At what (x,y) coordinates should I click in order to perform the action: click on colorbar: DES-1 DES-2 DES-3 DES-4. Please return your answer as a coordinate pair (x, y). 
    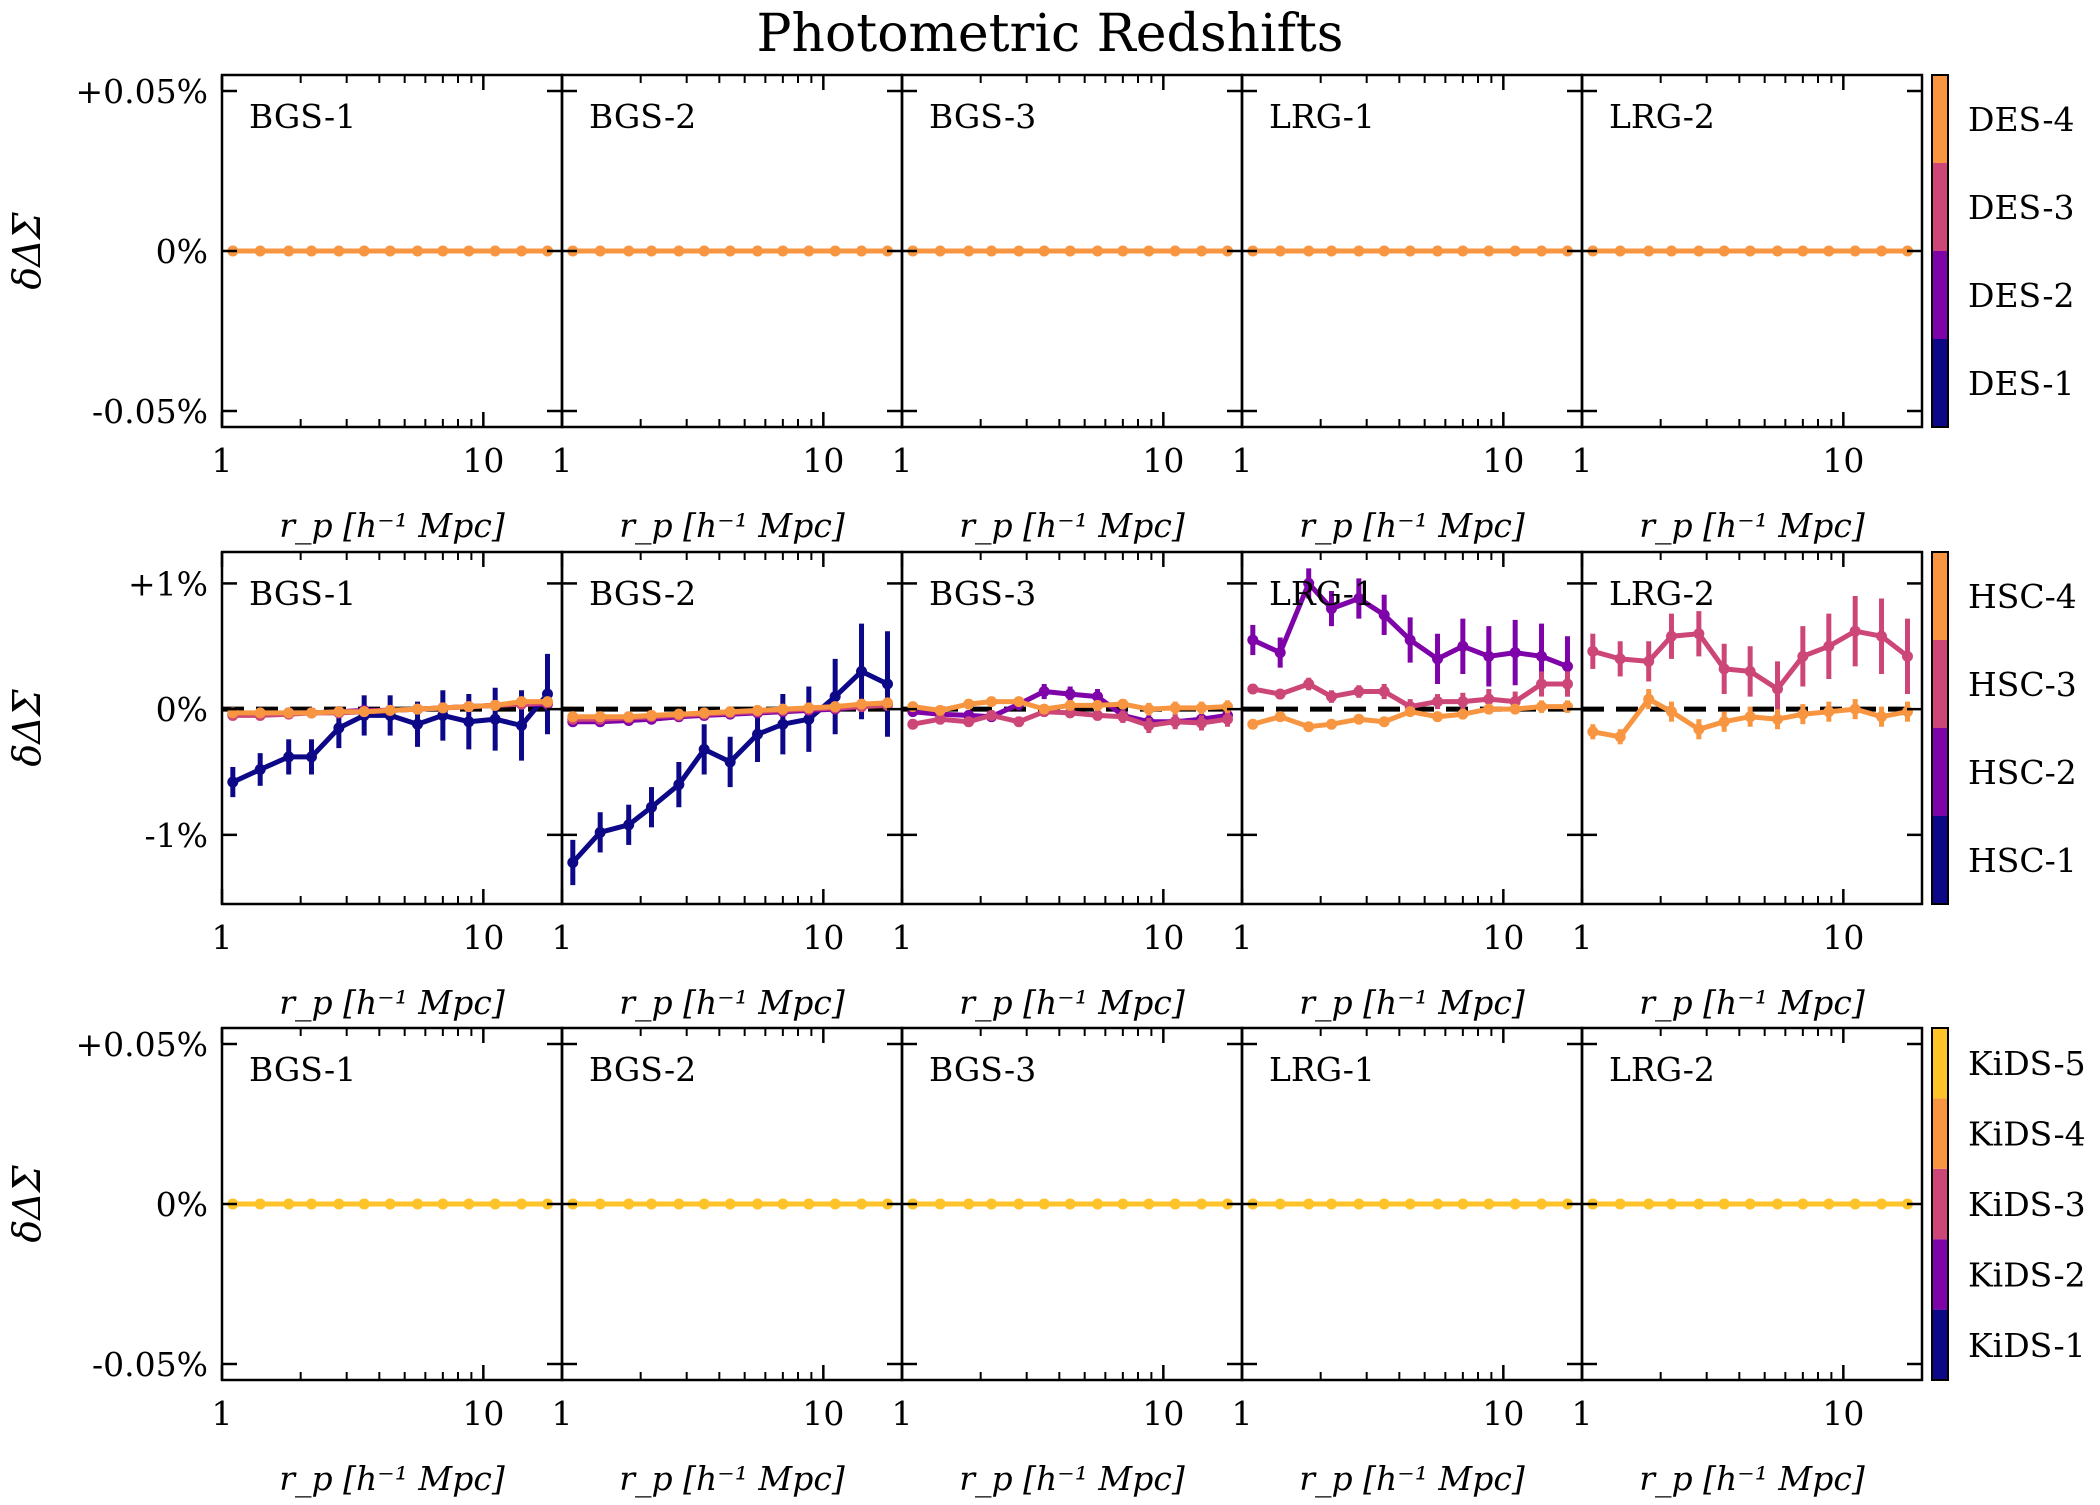
    Looking at the image, I should click on (2003, 251).